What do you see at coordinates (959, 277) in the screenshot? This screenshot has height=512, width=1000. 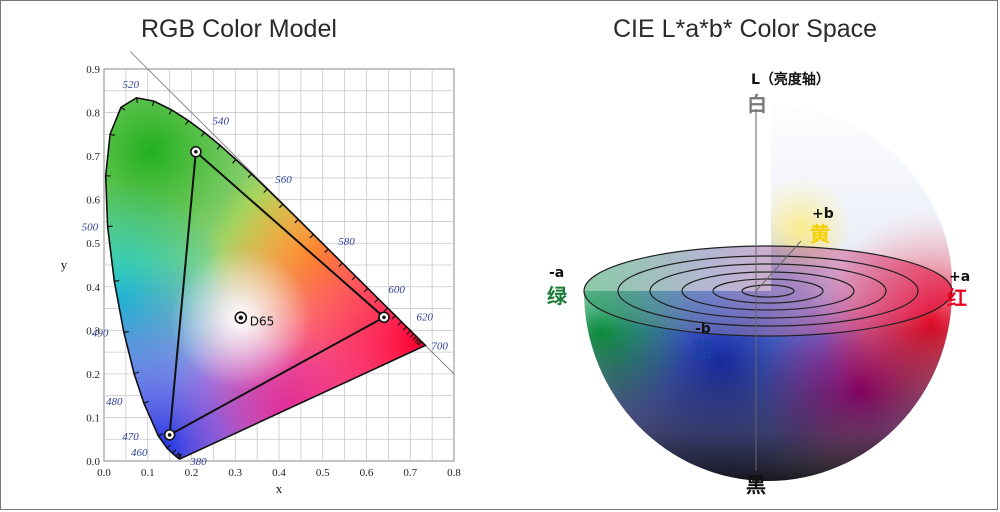 I see `plus-a-sign: +a` at bounding box center [959, 277].